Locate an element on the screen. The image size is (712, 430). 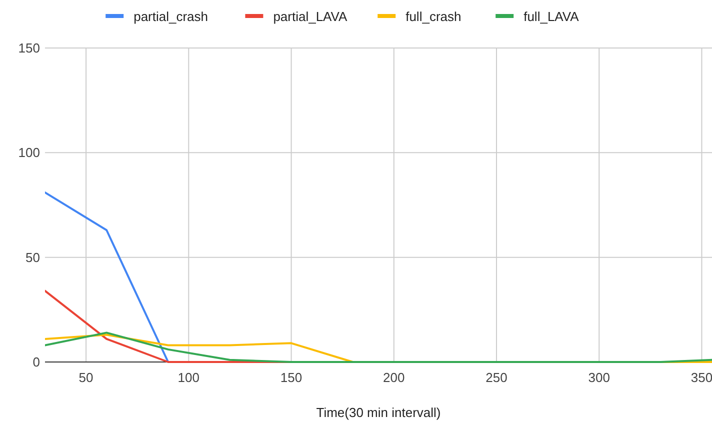
x-axis-title: Time(30 min intervall) is located at coordinates (378, 412).